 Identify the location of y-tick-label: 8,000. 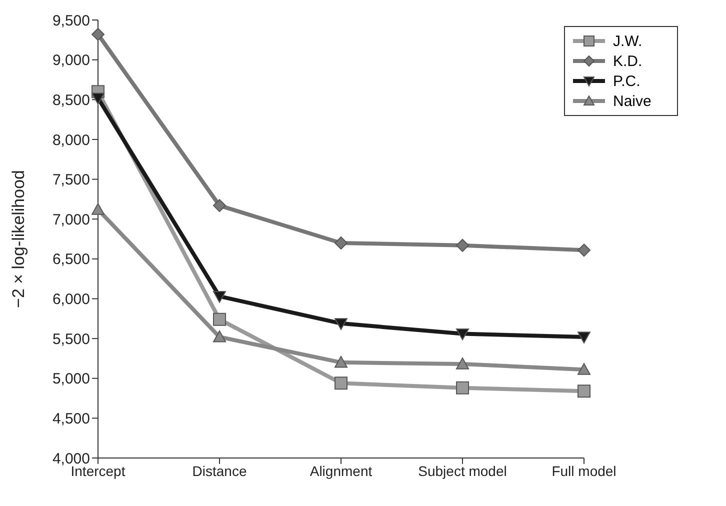
(71, 140).